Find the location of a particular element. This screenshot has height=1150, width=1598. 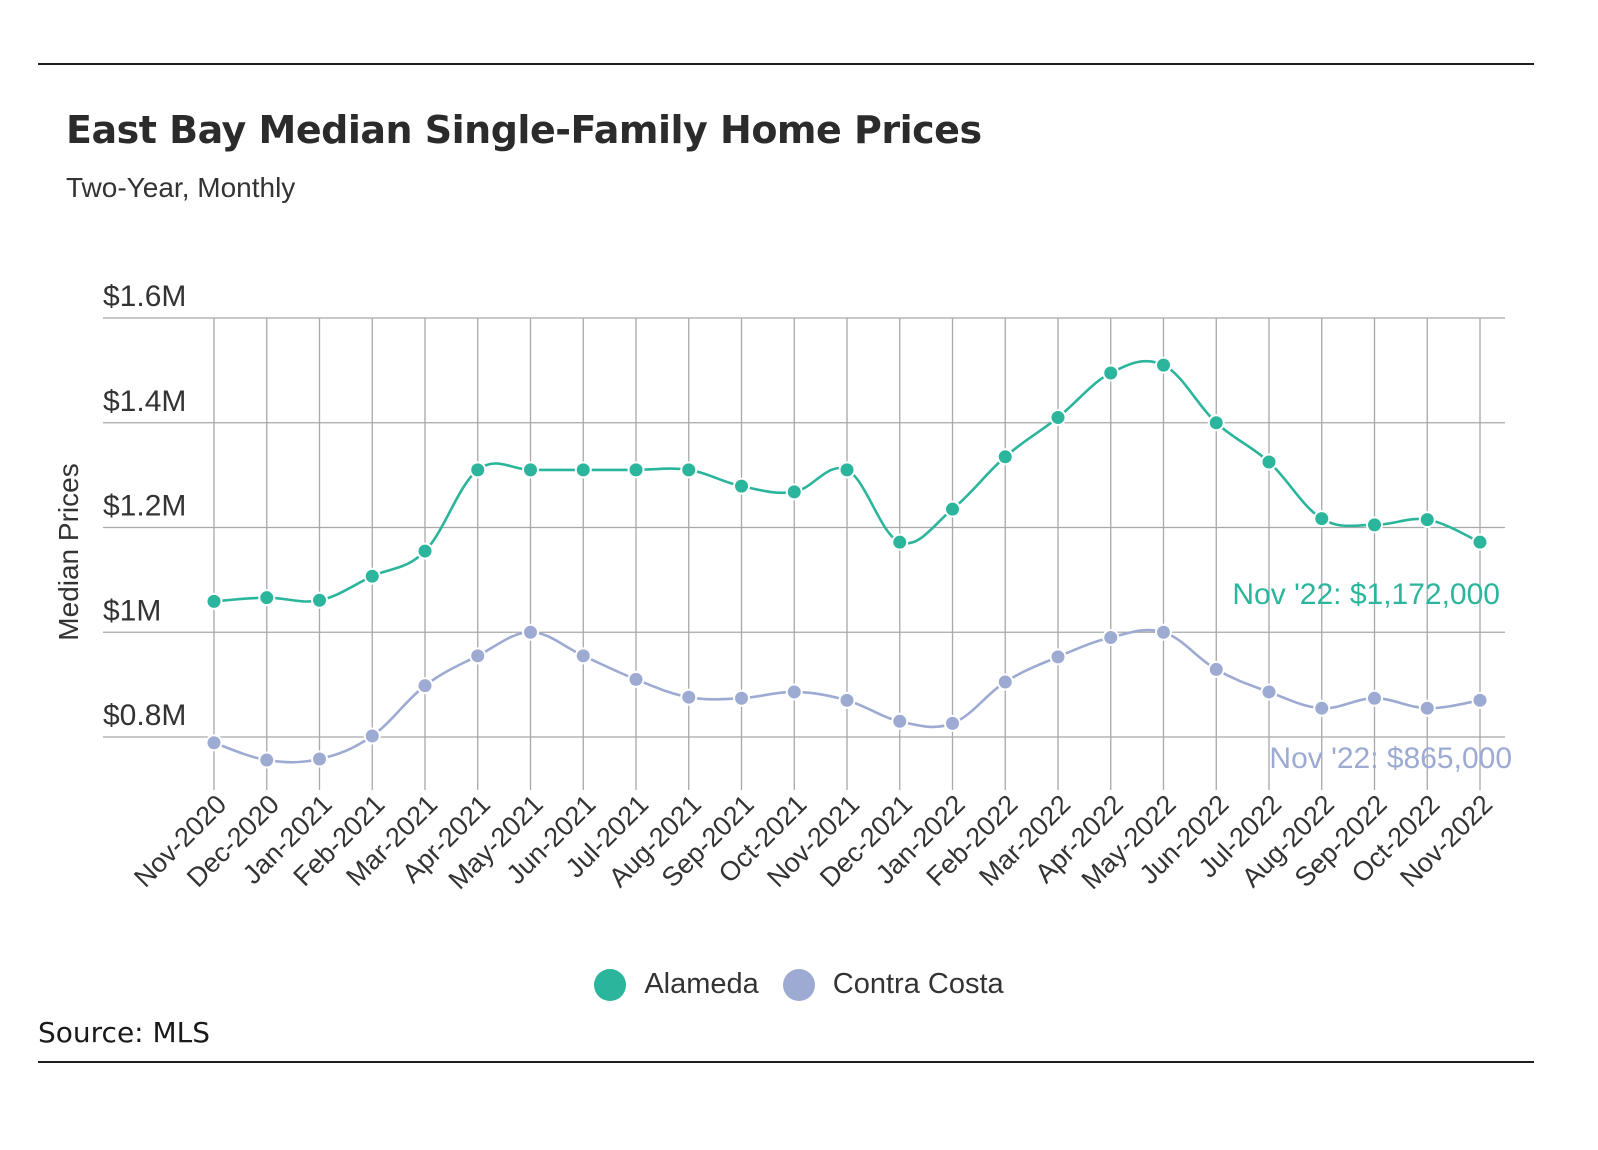

legend-label-contra-costa: Contra Costa is located at coordinates (918, 984).